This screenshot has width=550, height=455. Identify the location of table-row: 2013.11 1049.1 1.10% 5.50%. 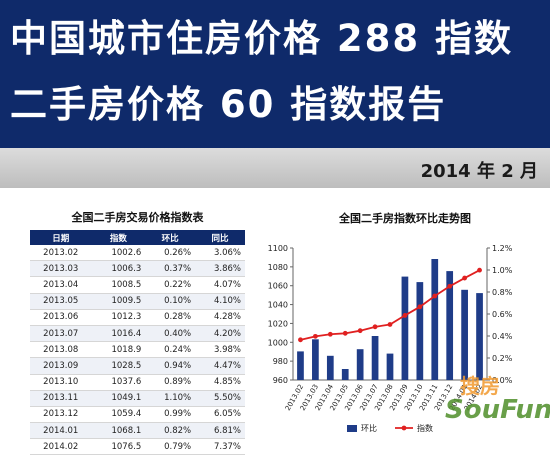
(137, 398).